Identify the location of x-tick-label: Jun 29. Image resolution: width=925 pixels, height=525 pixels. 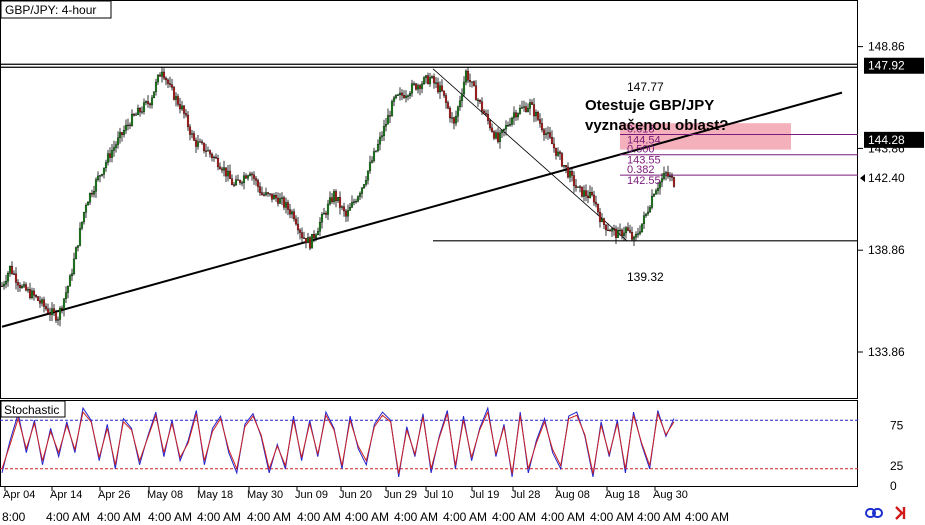
(400, 495).